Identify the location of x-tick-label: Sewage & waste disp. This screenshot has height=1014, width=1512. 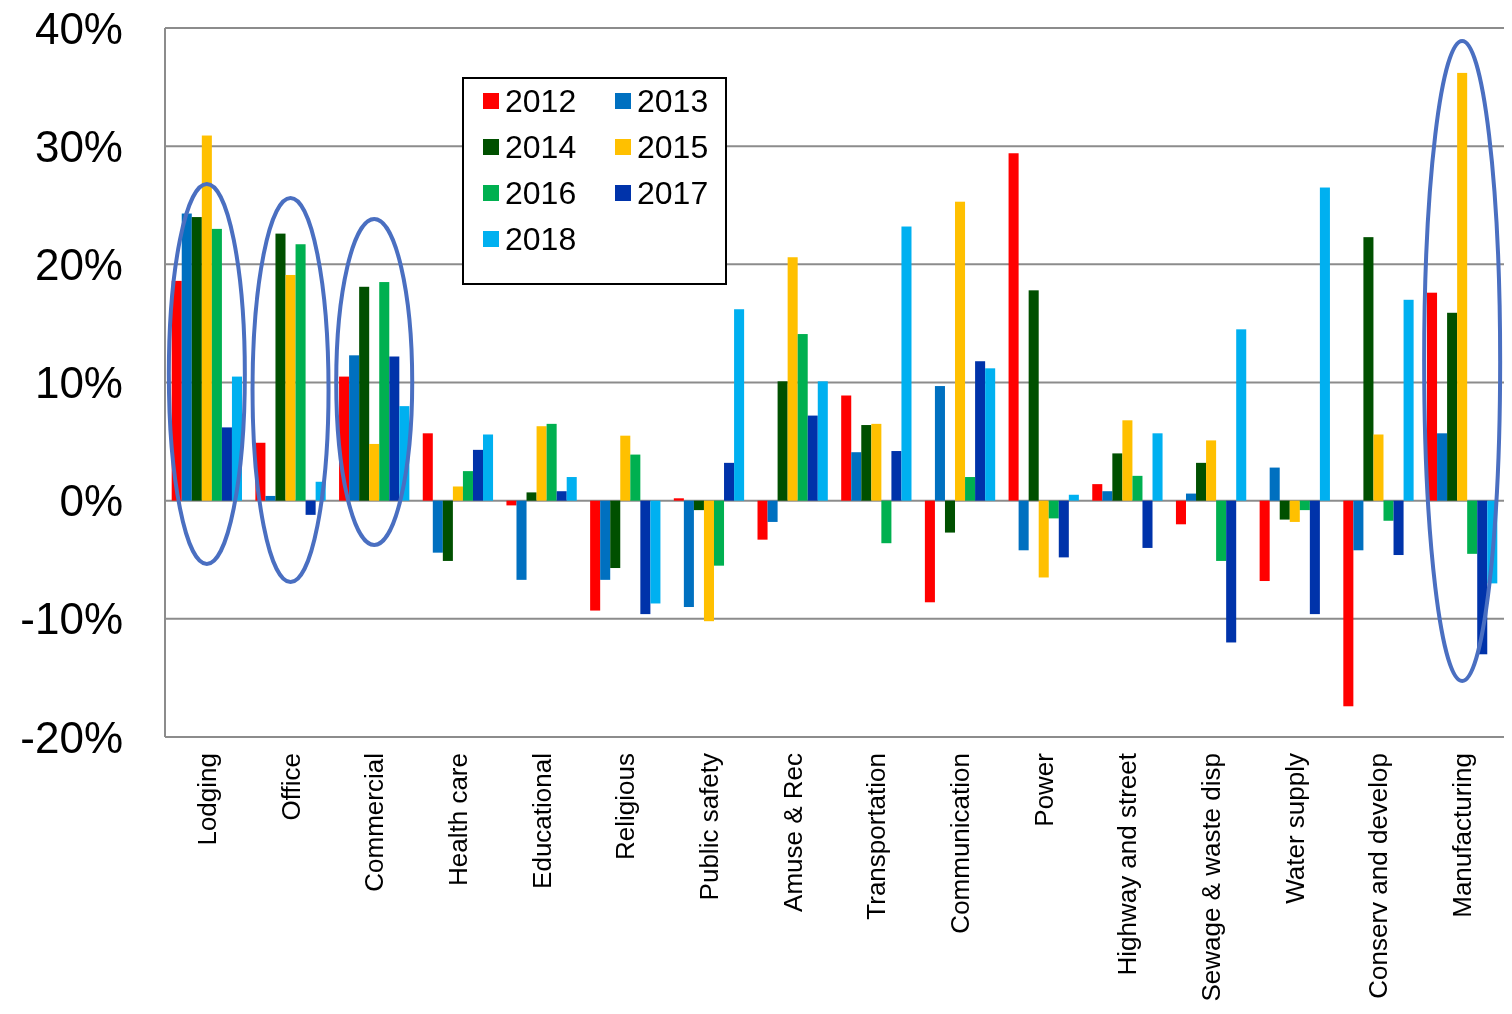
(1211, 877).